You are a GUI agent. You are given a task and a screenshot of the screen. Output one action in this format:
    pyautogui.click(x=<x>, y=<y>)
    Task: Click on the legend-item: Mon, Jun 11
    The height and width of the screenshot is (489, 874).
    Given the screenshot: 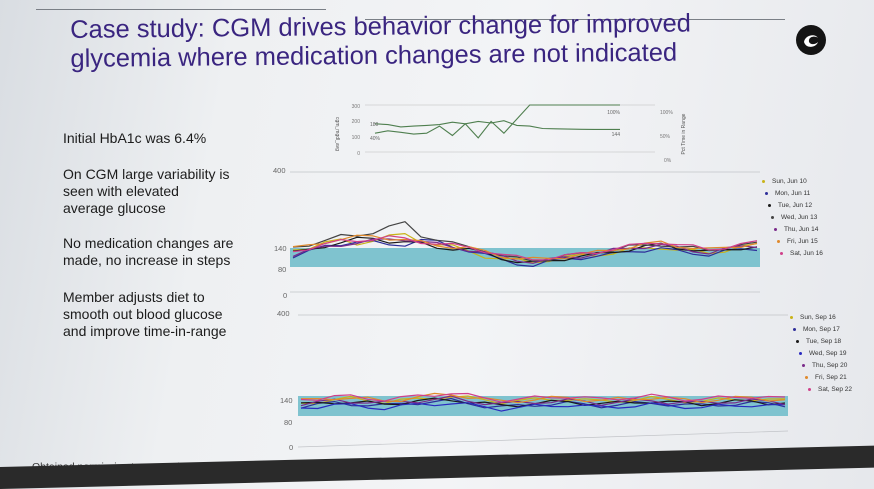 What is the action you would take?
    pyautogui.click(x=794, y=193)
    